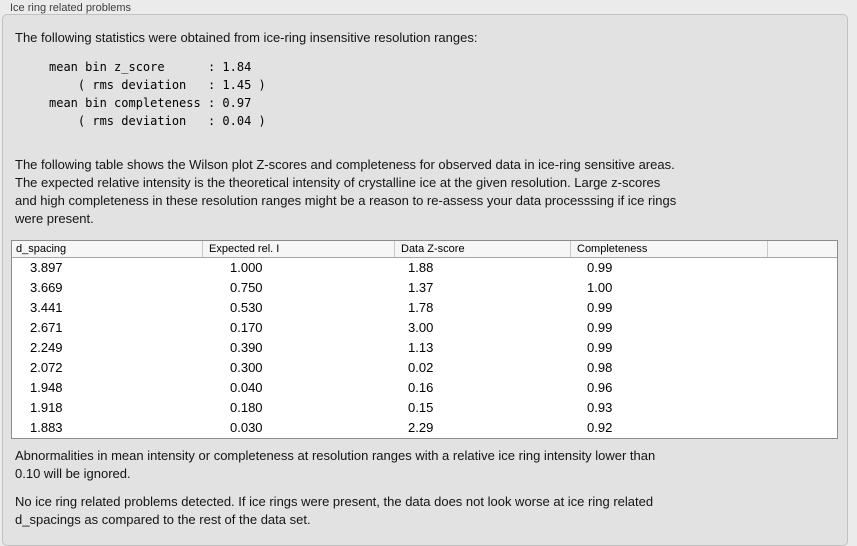  I want to click on table-row: 2.249 0.390 1.13 0.99, so click(424, 348).